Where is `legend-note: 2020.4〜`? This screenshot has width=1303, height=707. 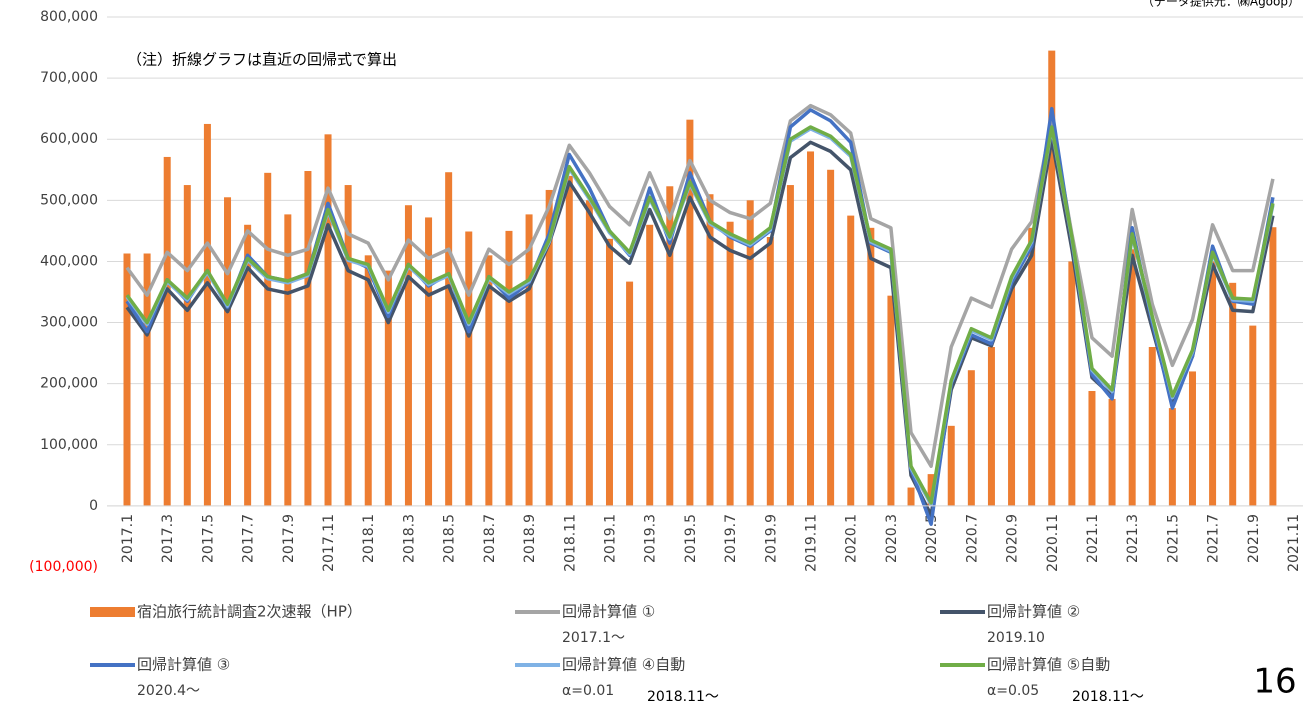 legend-note: 2020.4〜 is located at coordinates (168, 691).